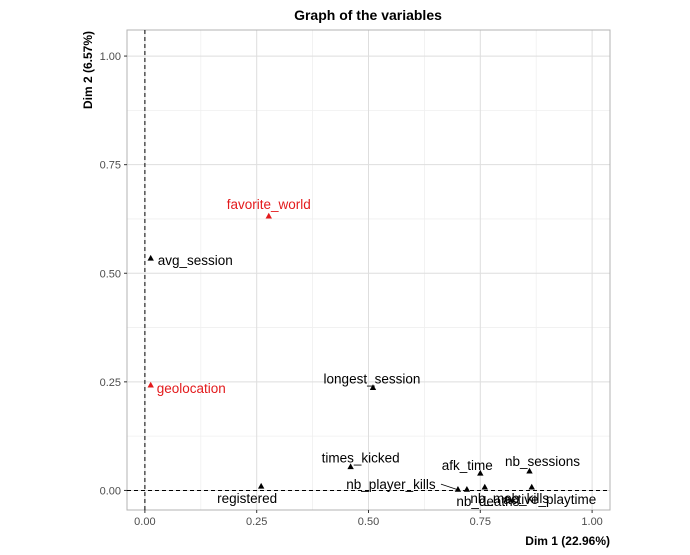  Describe the element at coordinates (88, 70) in the screenshot. I see `y-axis-title: Dim 2 (6.57%)` at that location.